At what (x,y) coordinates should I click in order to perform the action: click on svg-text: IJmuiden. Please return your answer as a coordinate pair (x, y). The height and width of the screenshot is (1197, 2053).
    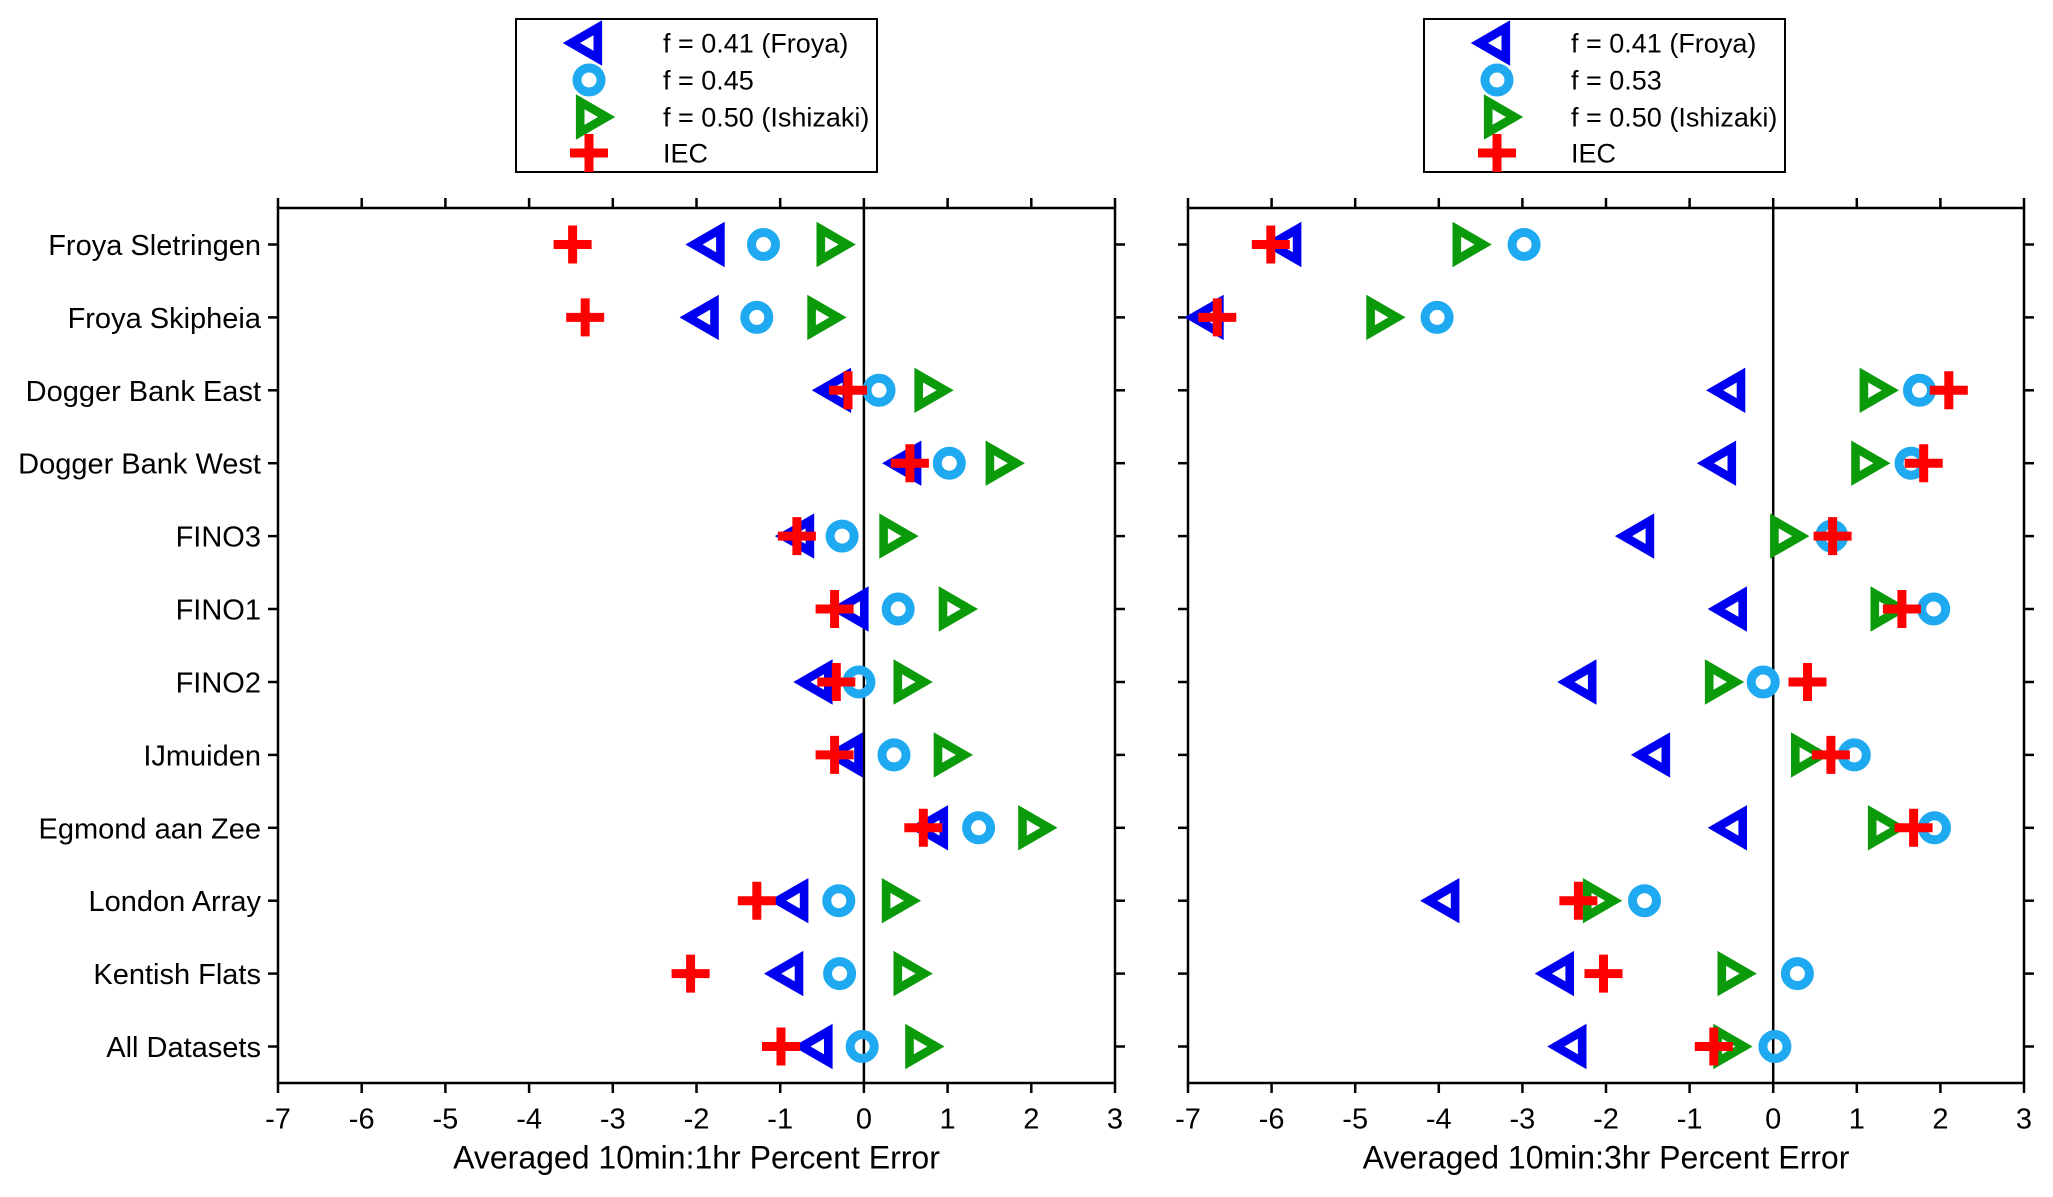
    Looking at the image, I should click on (202, 756).